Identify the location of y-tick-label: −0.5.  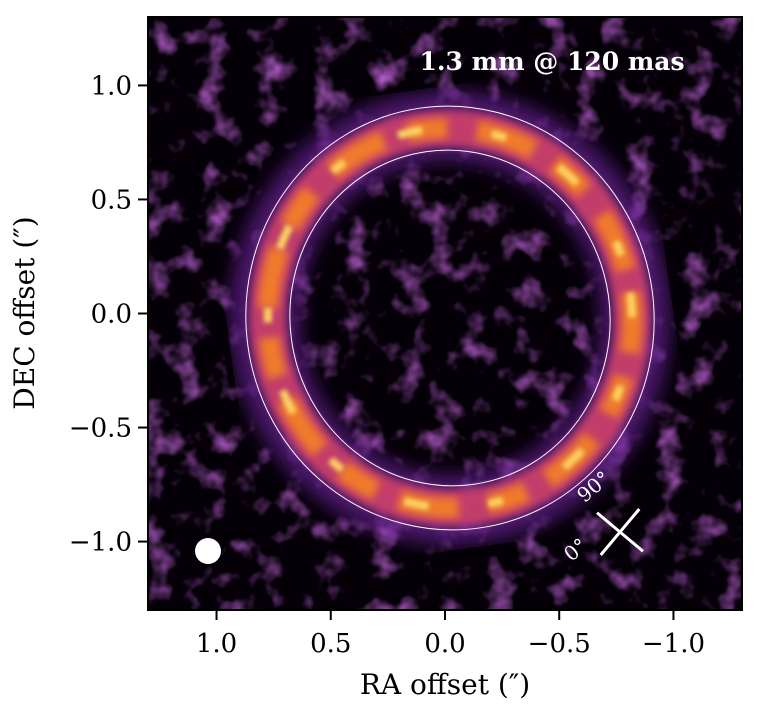
(100, 429).